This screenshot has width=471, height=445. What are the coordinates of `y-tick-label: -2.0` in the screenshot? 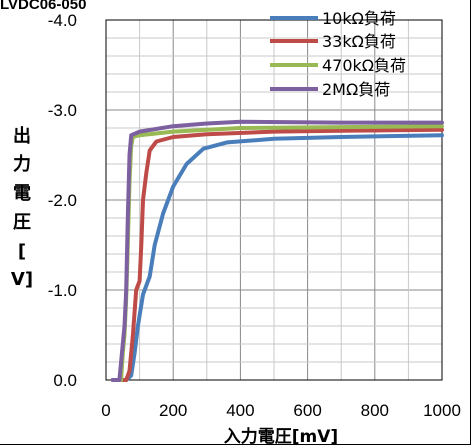 It's located at (62, 200).